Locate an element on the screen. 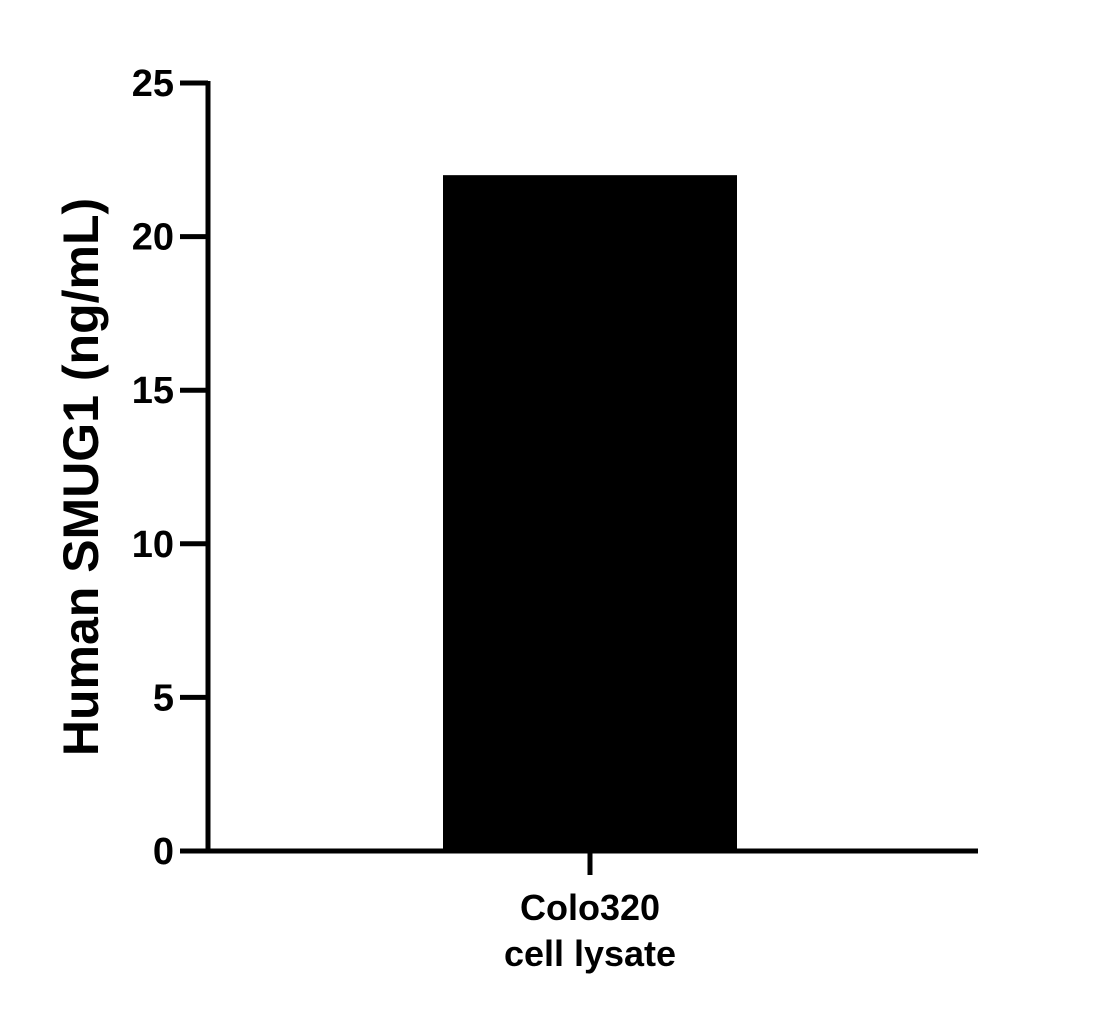 Image resolution: width=1114 pixels, height=1018 pixels. y-tick-label: 25 is located at coordinates (153, 84).